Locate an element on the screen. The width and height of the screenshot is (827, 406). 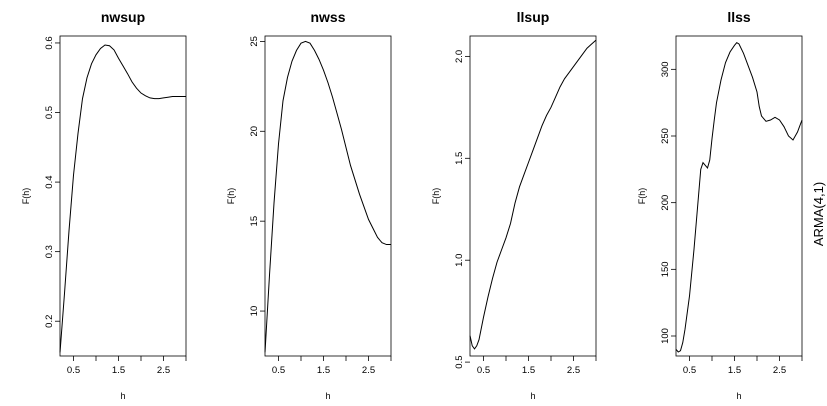
y-tick-label: 0.2 is located at coordinates (49, 321).